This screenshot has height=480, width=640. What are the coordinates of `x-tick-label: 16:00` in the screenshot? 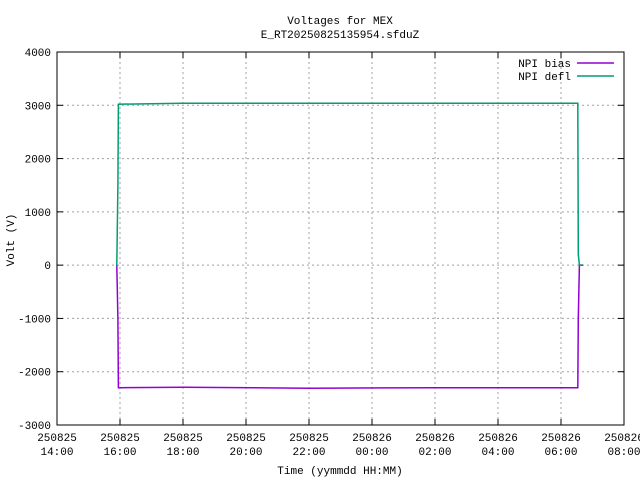 It's located at (119, 453).